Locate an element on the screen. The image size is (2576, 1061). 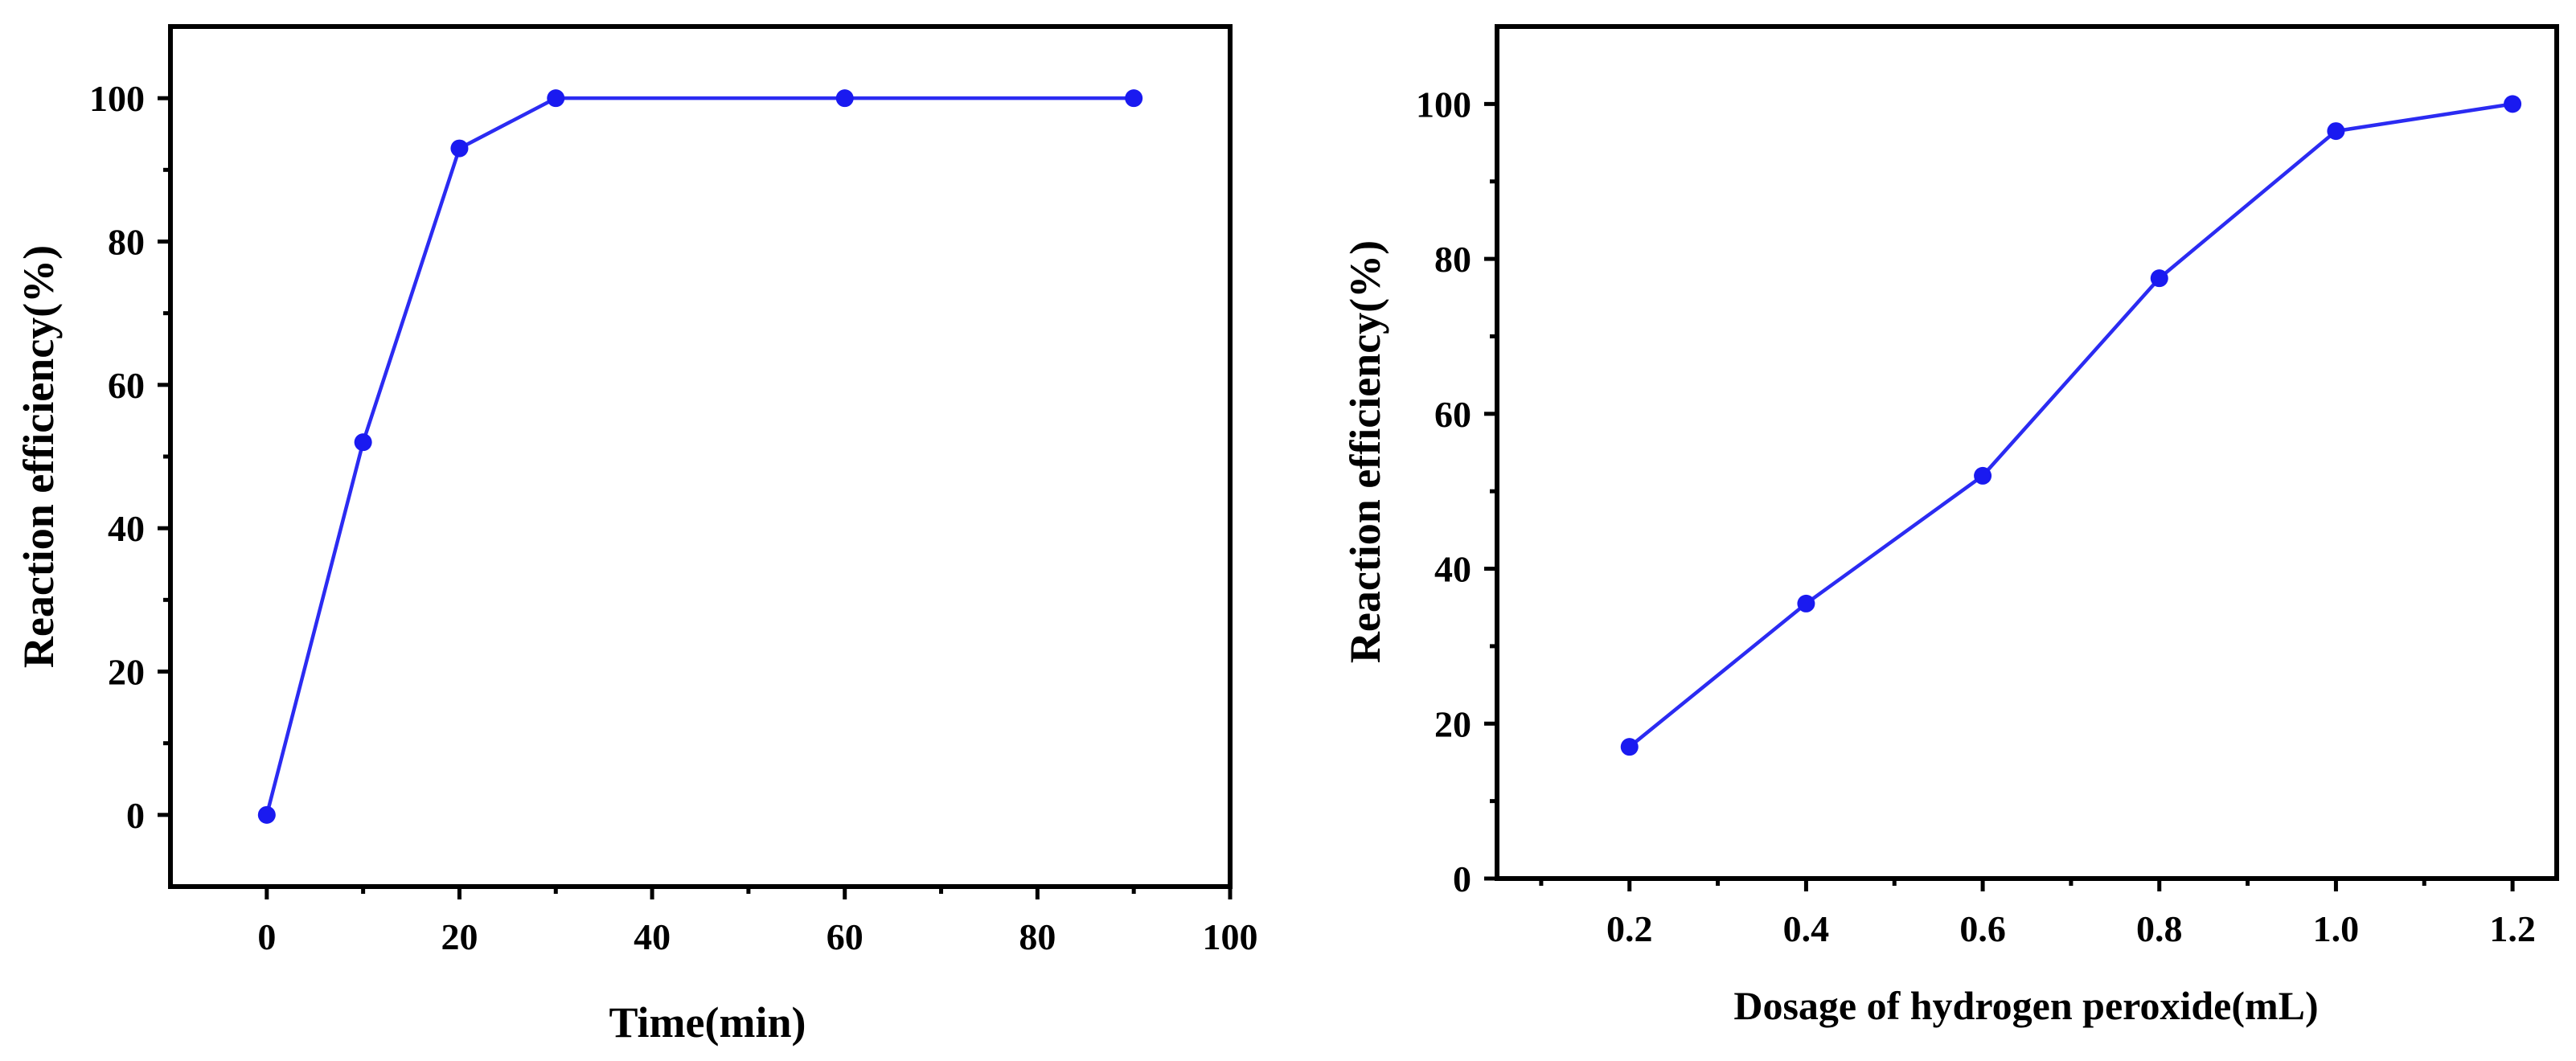
x-tick-label: 80 is located at coordinates (1037, 936).